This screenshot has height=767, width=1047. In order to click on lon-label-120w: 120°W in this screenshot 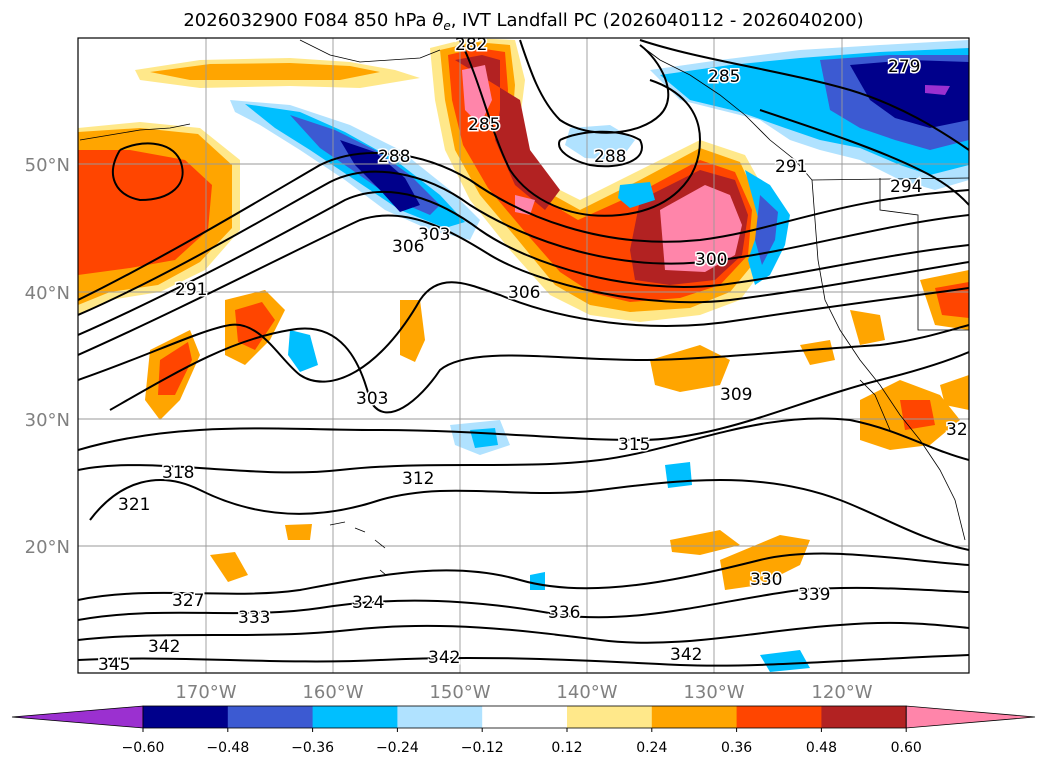, I will do `click(841, 692)`.